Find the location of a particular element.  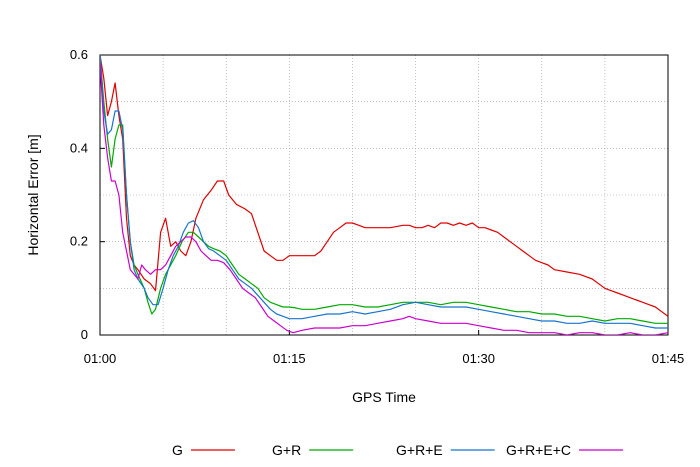

x-tick-label: 01:15 is located at coordinates (289, 358).